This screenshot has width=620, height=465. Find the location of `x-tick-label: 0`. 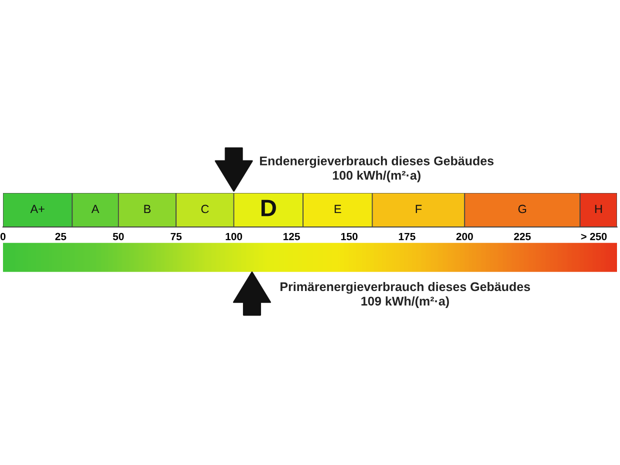

x-tick-label: 0 is located at coordinates (3, 236).